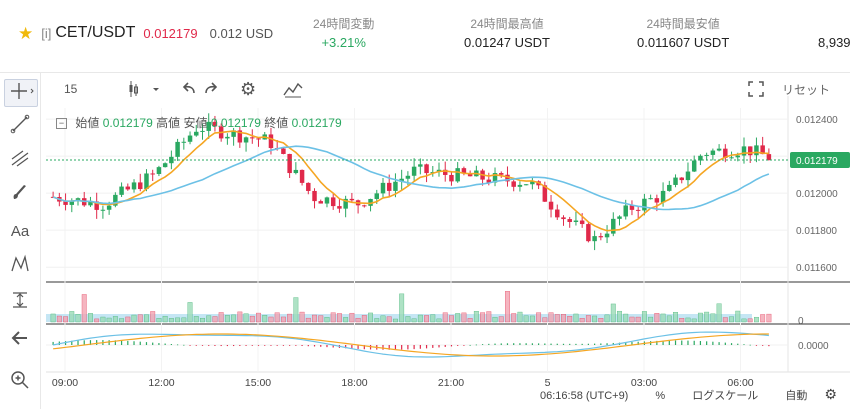 Image resolution: width=850 pixels, height=409 pixels. Describe the element at coordinates (127, 123) in the screenshot. I see `legend-open: 0.012179` at that location.